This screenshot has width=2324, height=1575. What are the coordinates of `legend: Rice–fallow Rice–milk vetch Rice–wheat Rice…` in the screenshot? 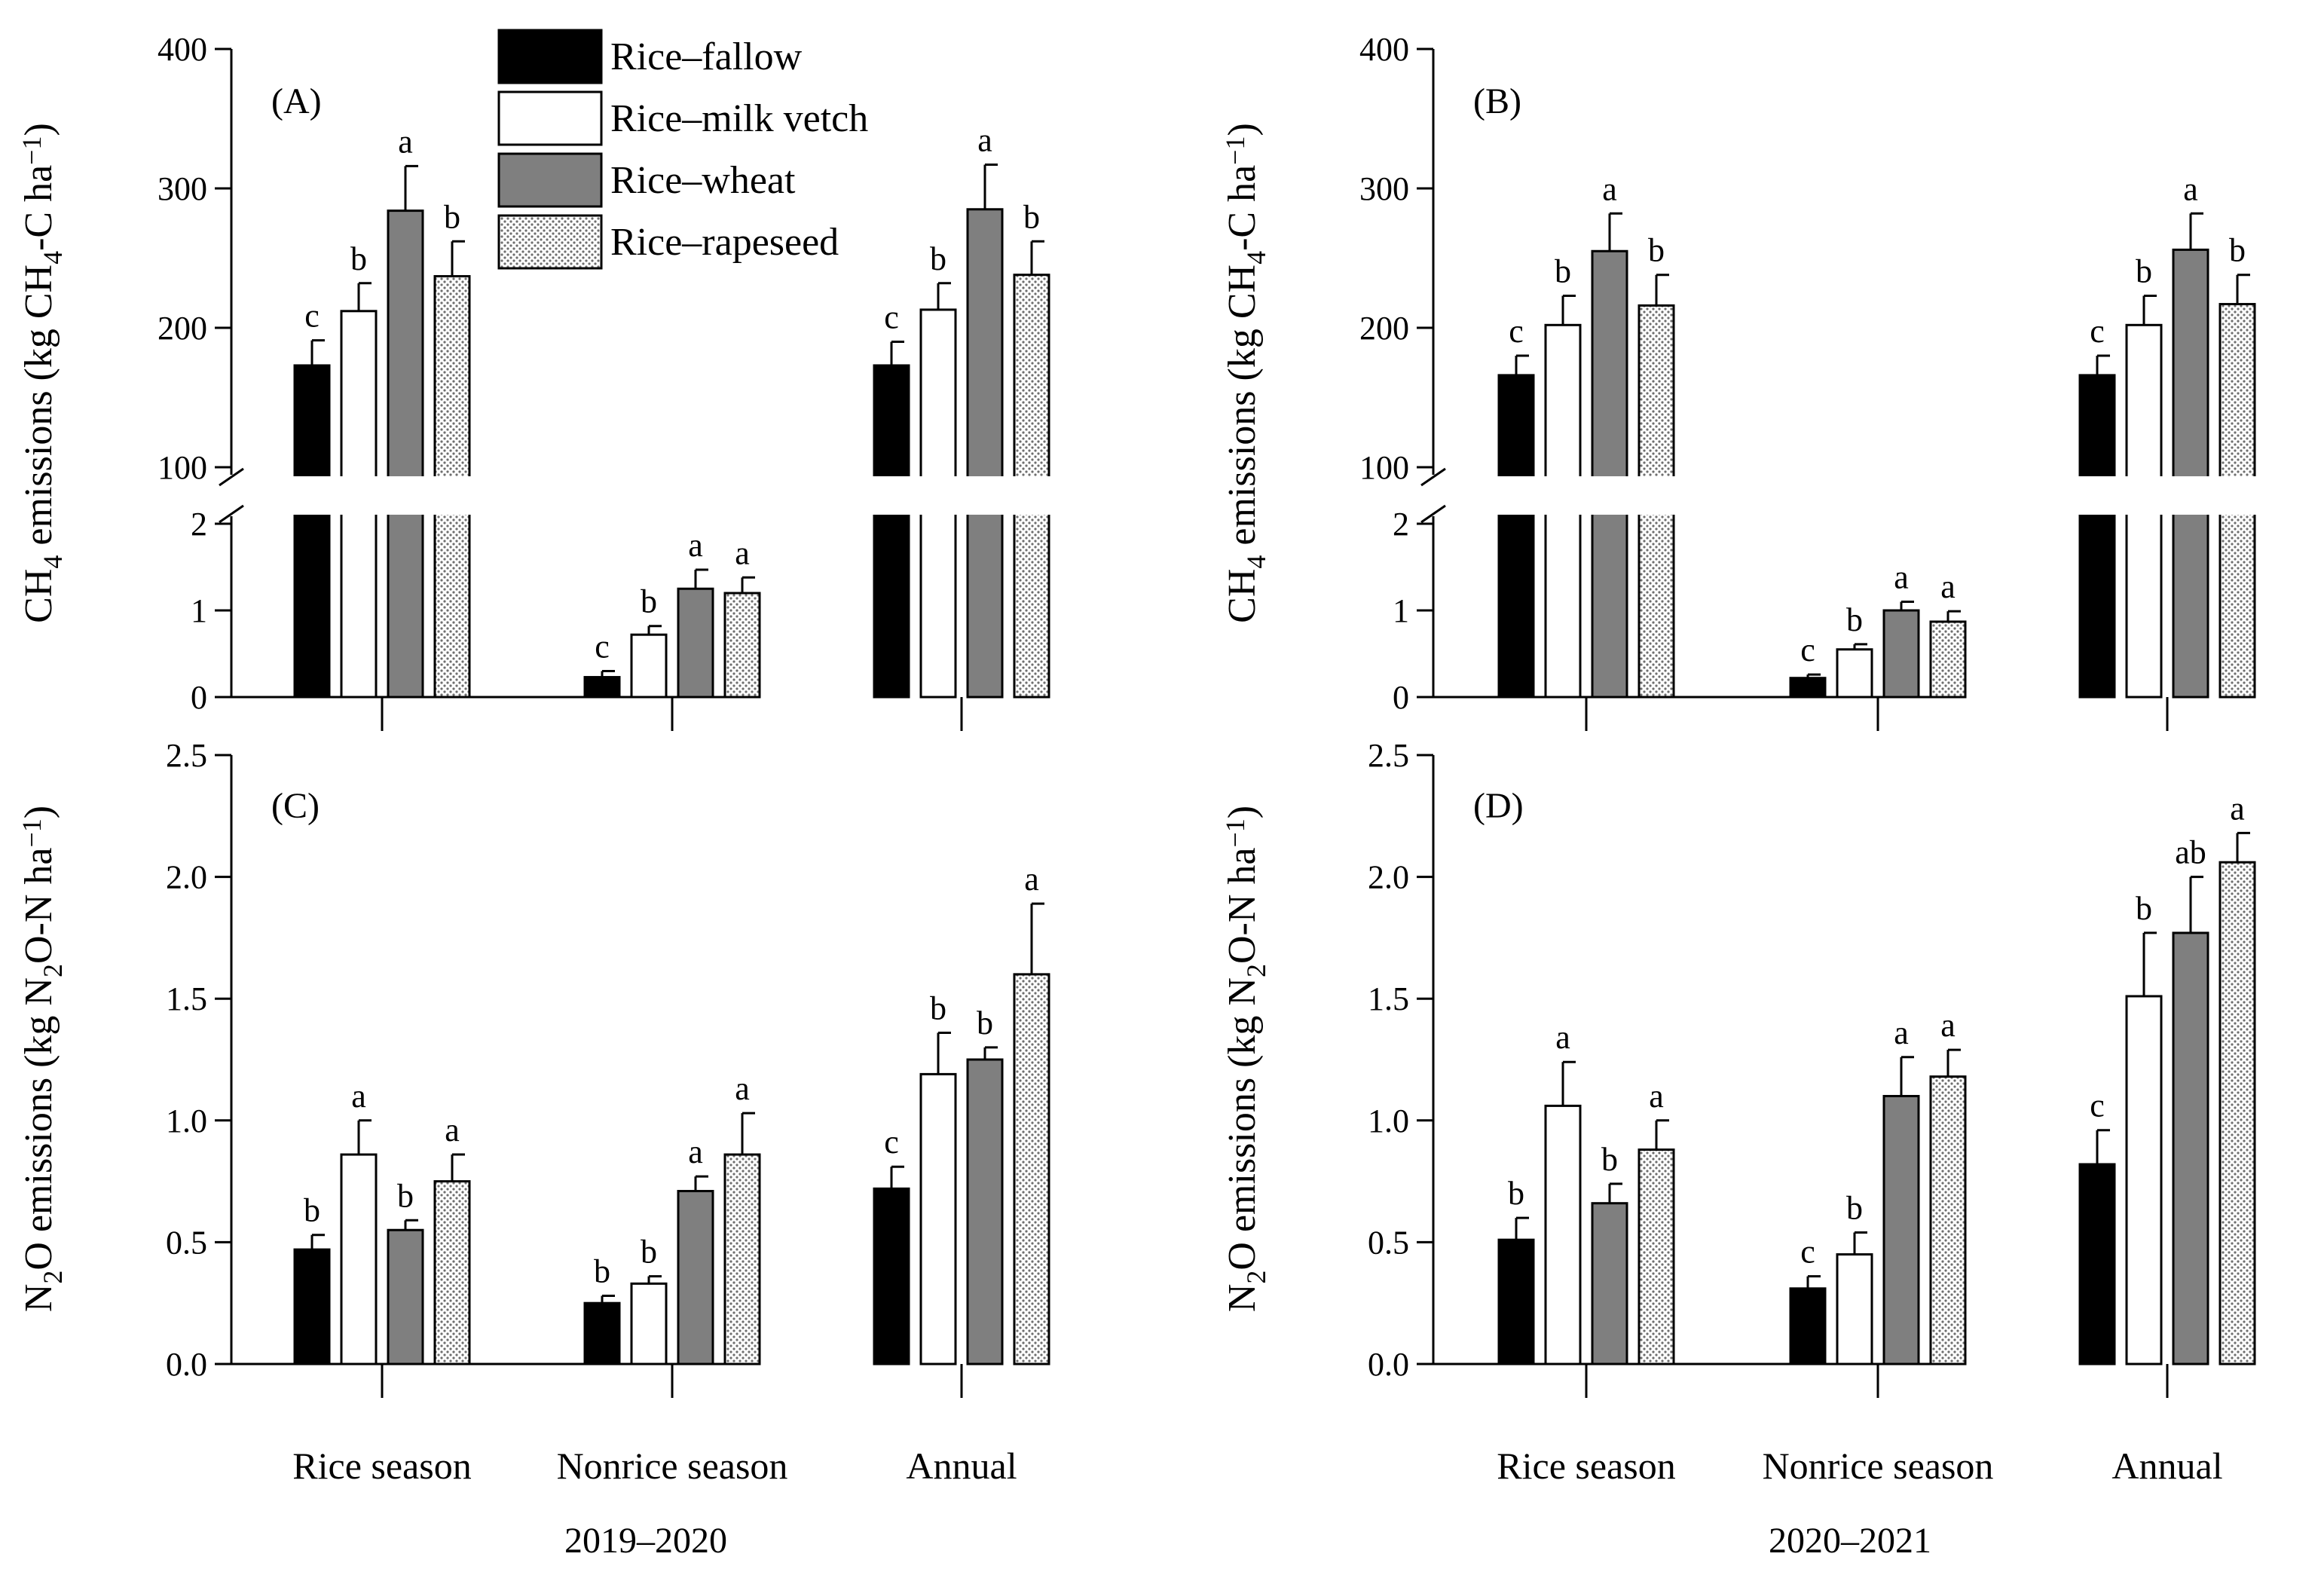 It's located at (682, 149).